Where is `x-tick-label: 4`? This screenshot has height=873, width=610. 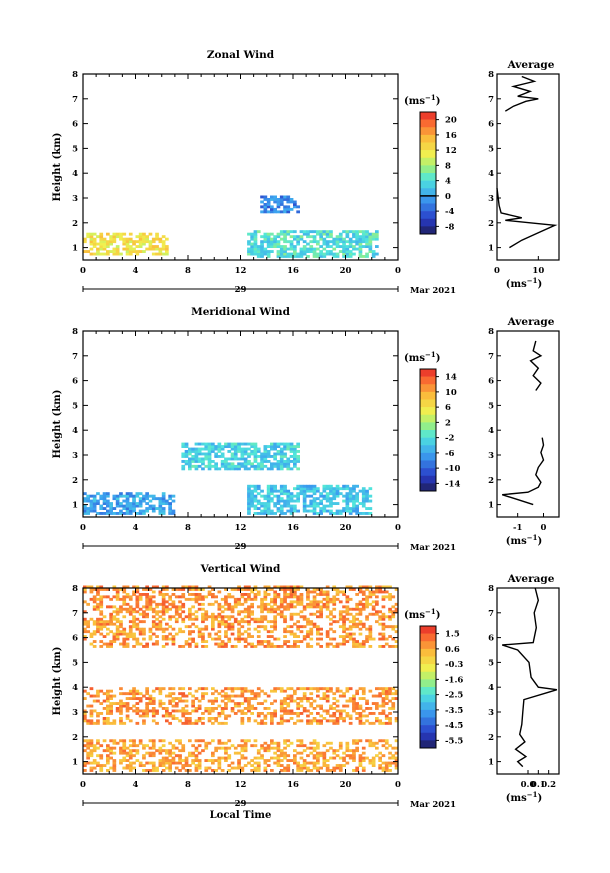
x-tick-label: 4 is located at coordinates (136, 528).